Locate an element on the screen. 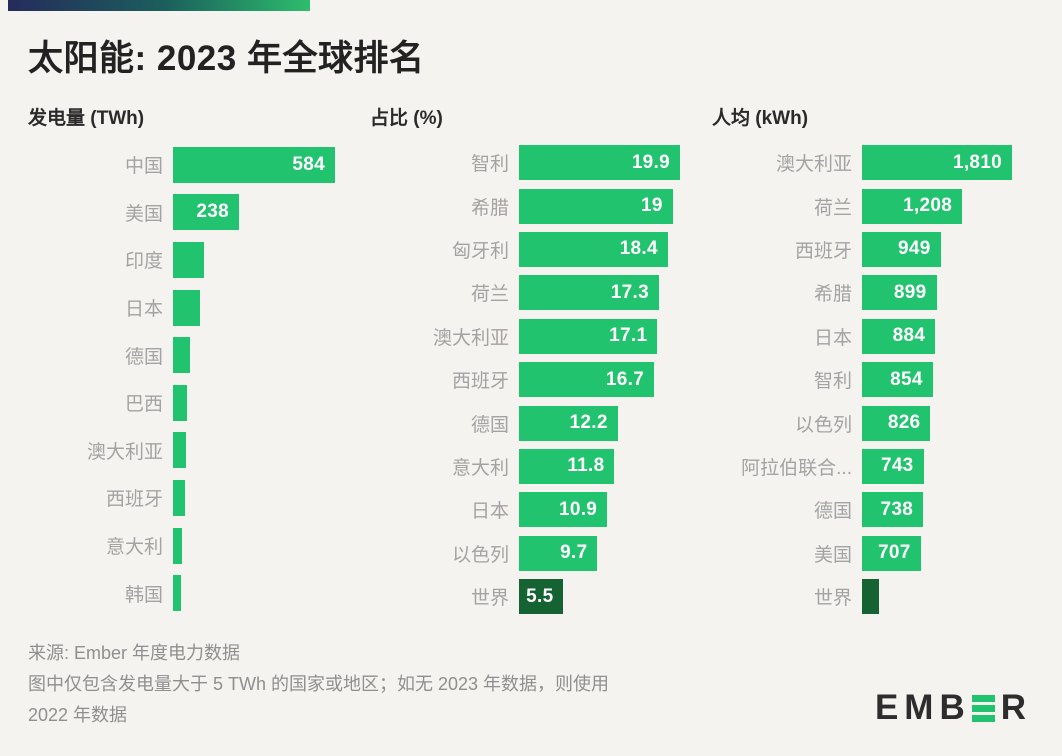 The image size is (1062, 756). chart-row: 澳大利亚 17.1 is located at coordinates (525, 336).